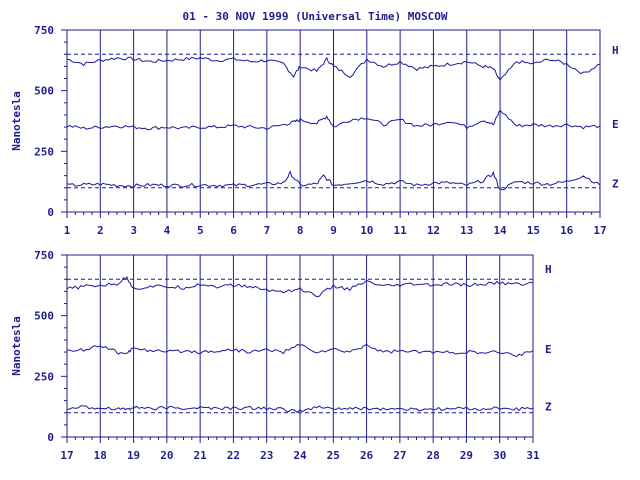 The image size is (640, 480). Describe the element at coordinates (266, 455) in the screenshot. I see `x-tick-label: 23` at that location.